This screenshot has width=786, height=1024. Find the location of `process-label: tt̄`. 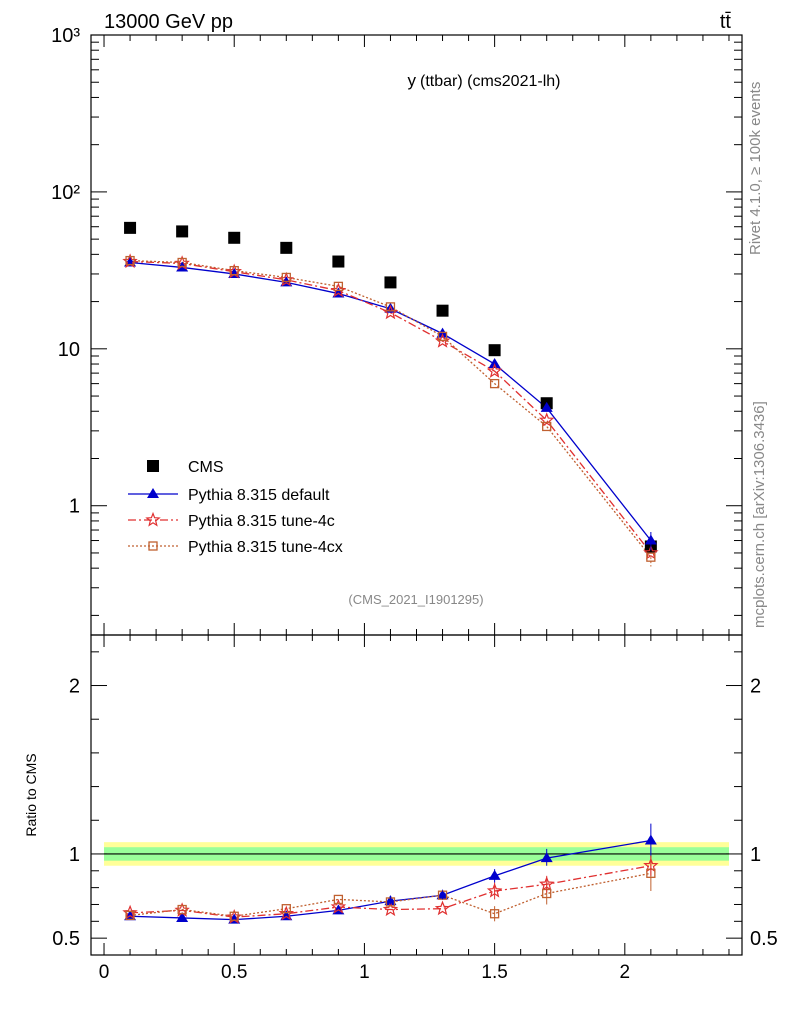

process-label: tt̄ is located at coordinates (726, 22).